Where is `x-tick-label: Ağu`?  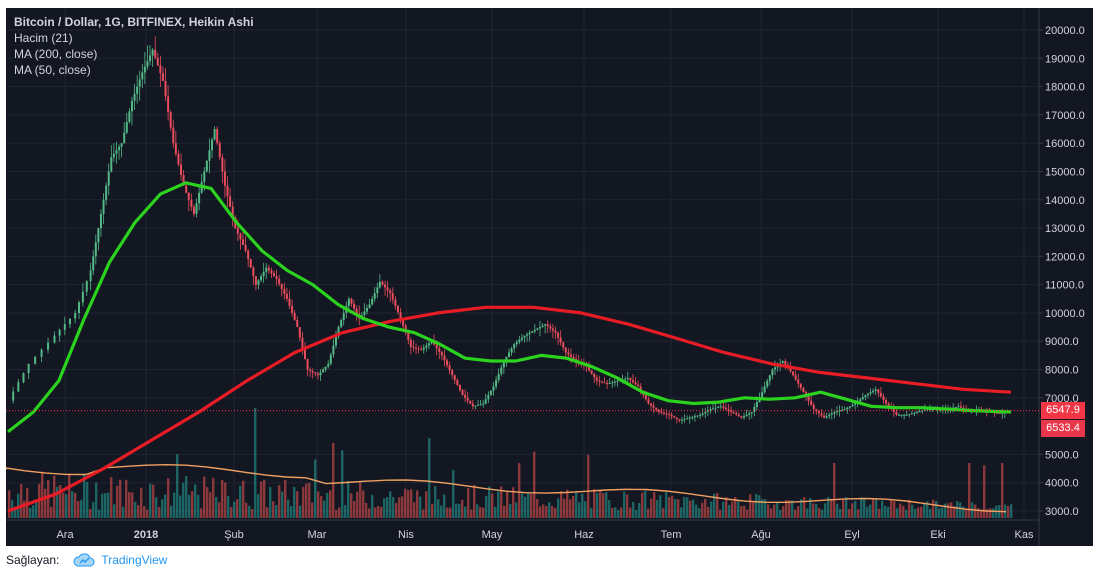 x-tick-label: Ağu is located at coordinates (761, 535).